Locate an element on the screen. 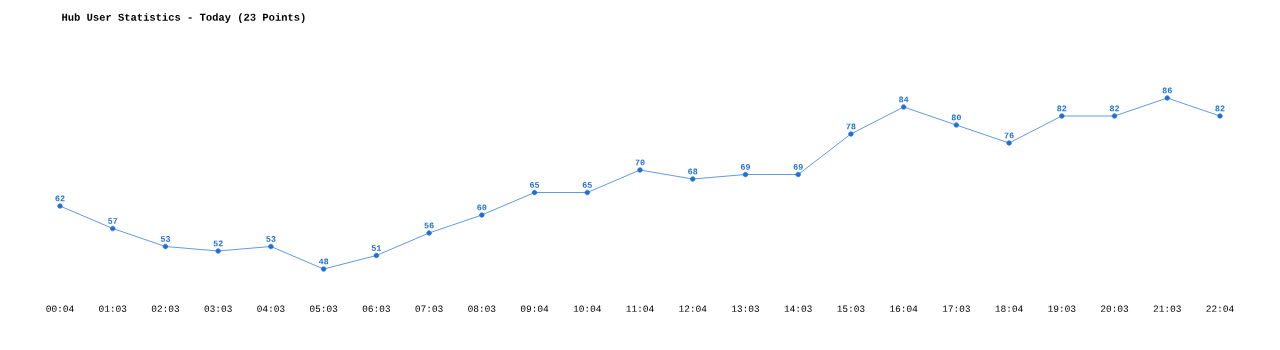 This screenshot has width=1280, height=350. x-tick-label: 21:03 is located at coordinates (1167, 308).